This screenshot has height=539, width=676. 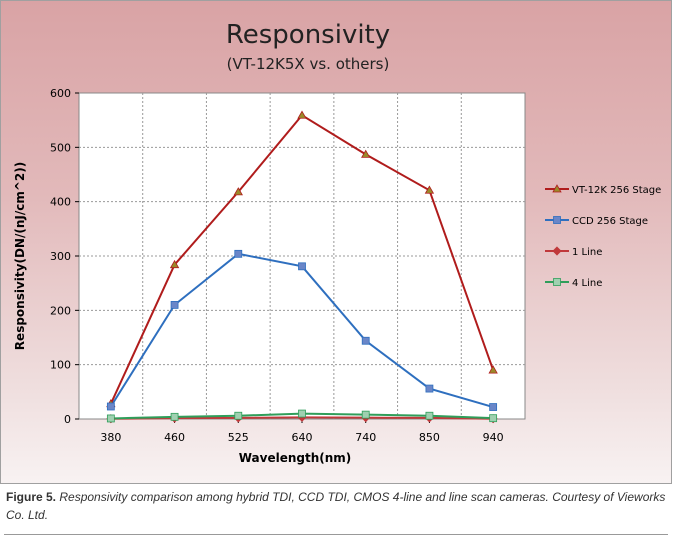 What do you see at coordinates (336, 534) in the screenshot?
I see `caption-divider` at bounding box center [336, 534].